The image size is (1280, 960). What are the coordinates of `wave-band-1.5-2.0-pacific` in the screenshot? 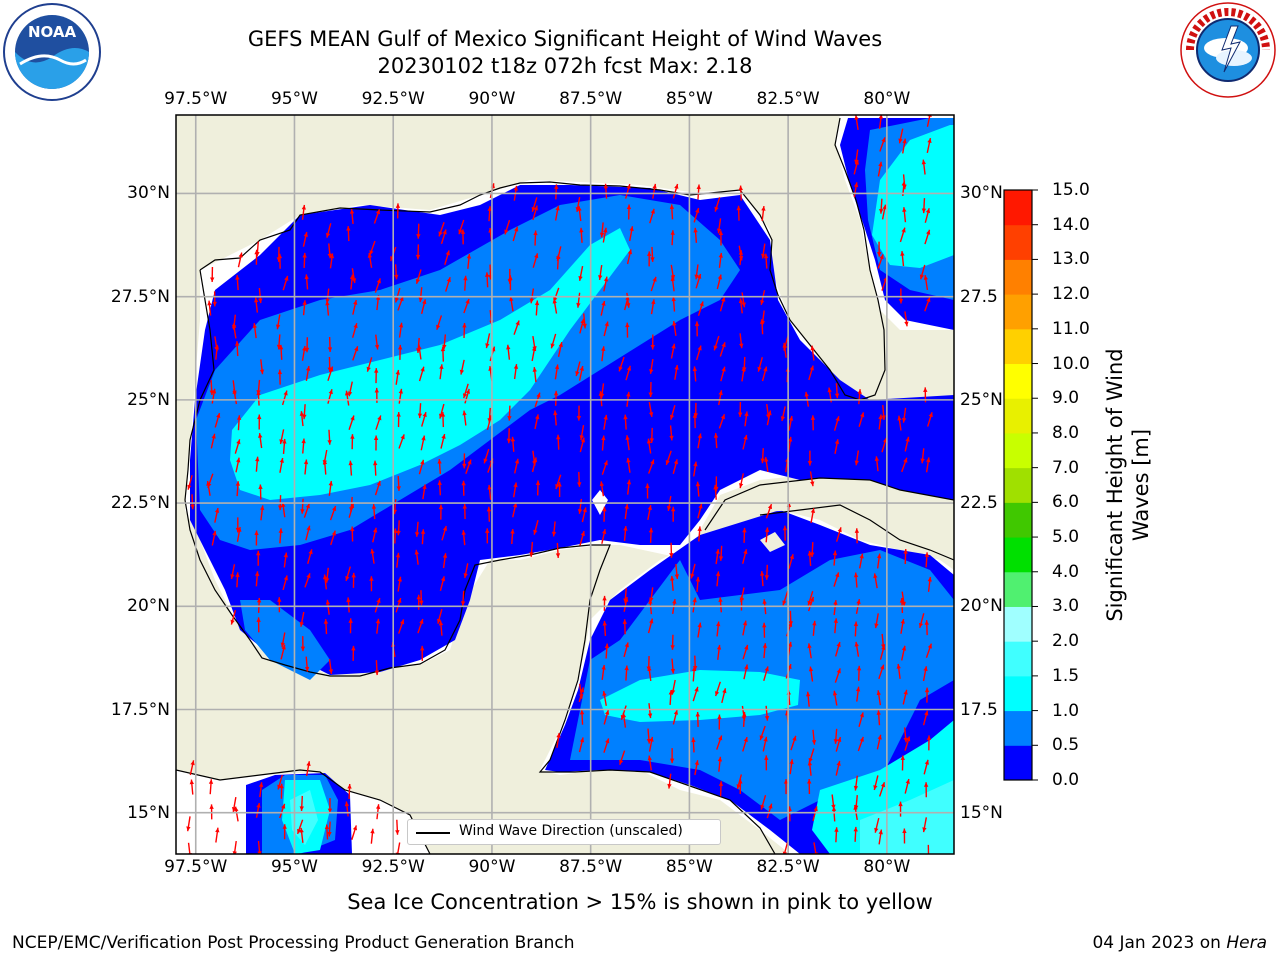 It's located at (304, 817).